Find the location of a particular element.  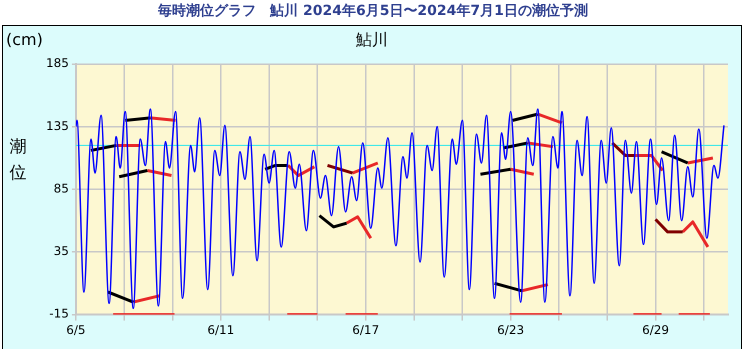

y-tick-label: 135 is located at coordinates (57, 125).